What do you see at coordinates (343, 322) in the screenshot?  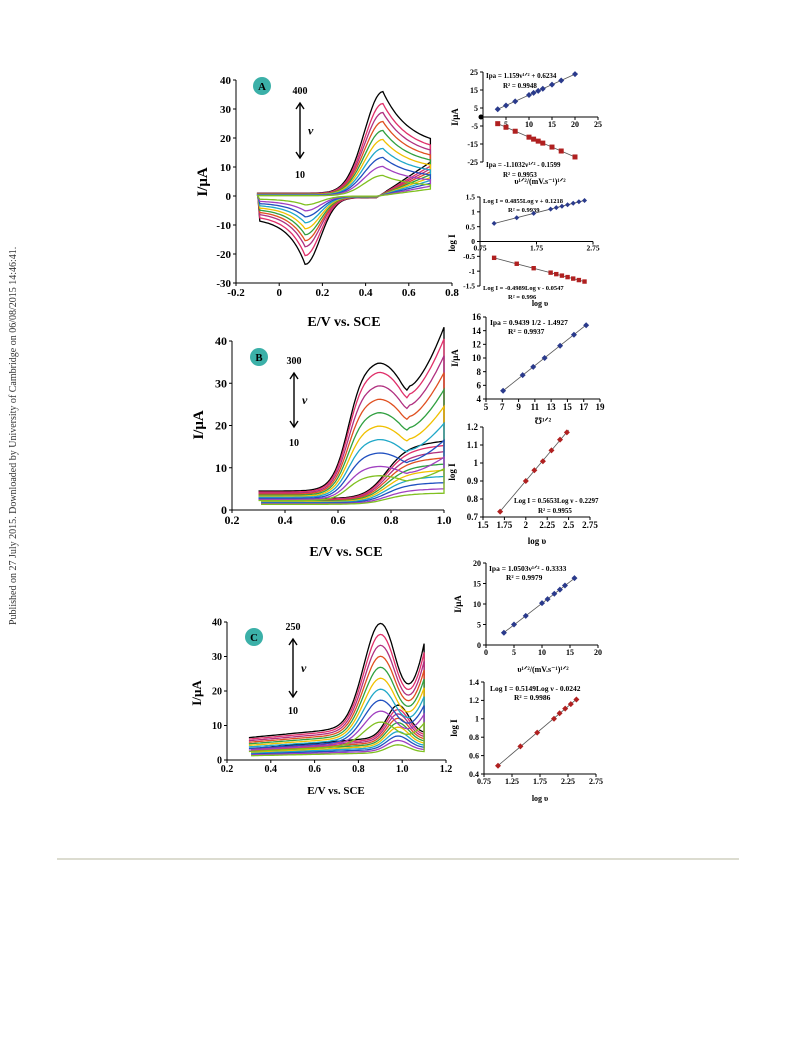 I see `x-axis-label: E/V vs. SCE` at bounding box center [343, 322].